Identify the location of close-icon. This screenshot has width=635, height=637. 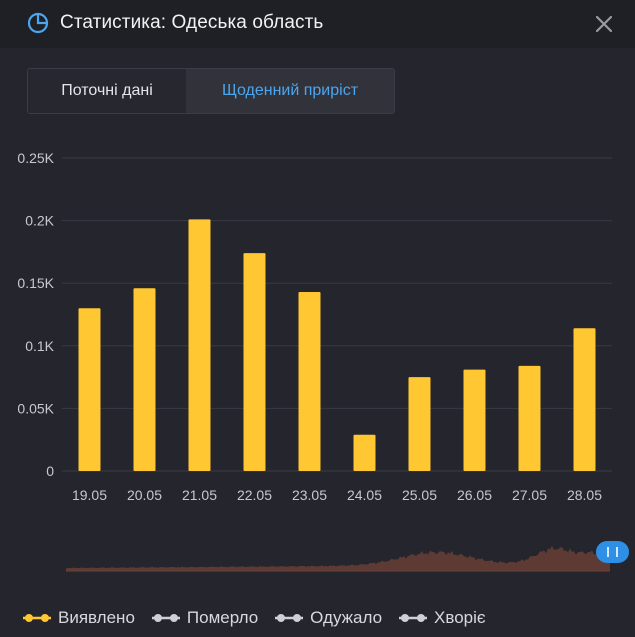
(604, 24).